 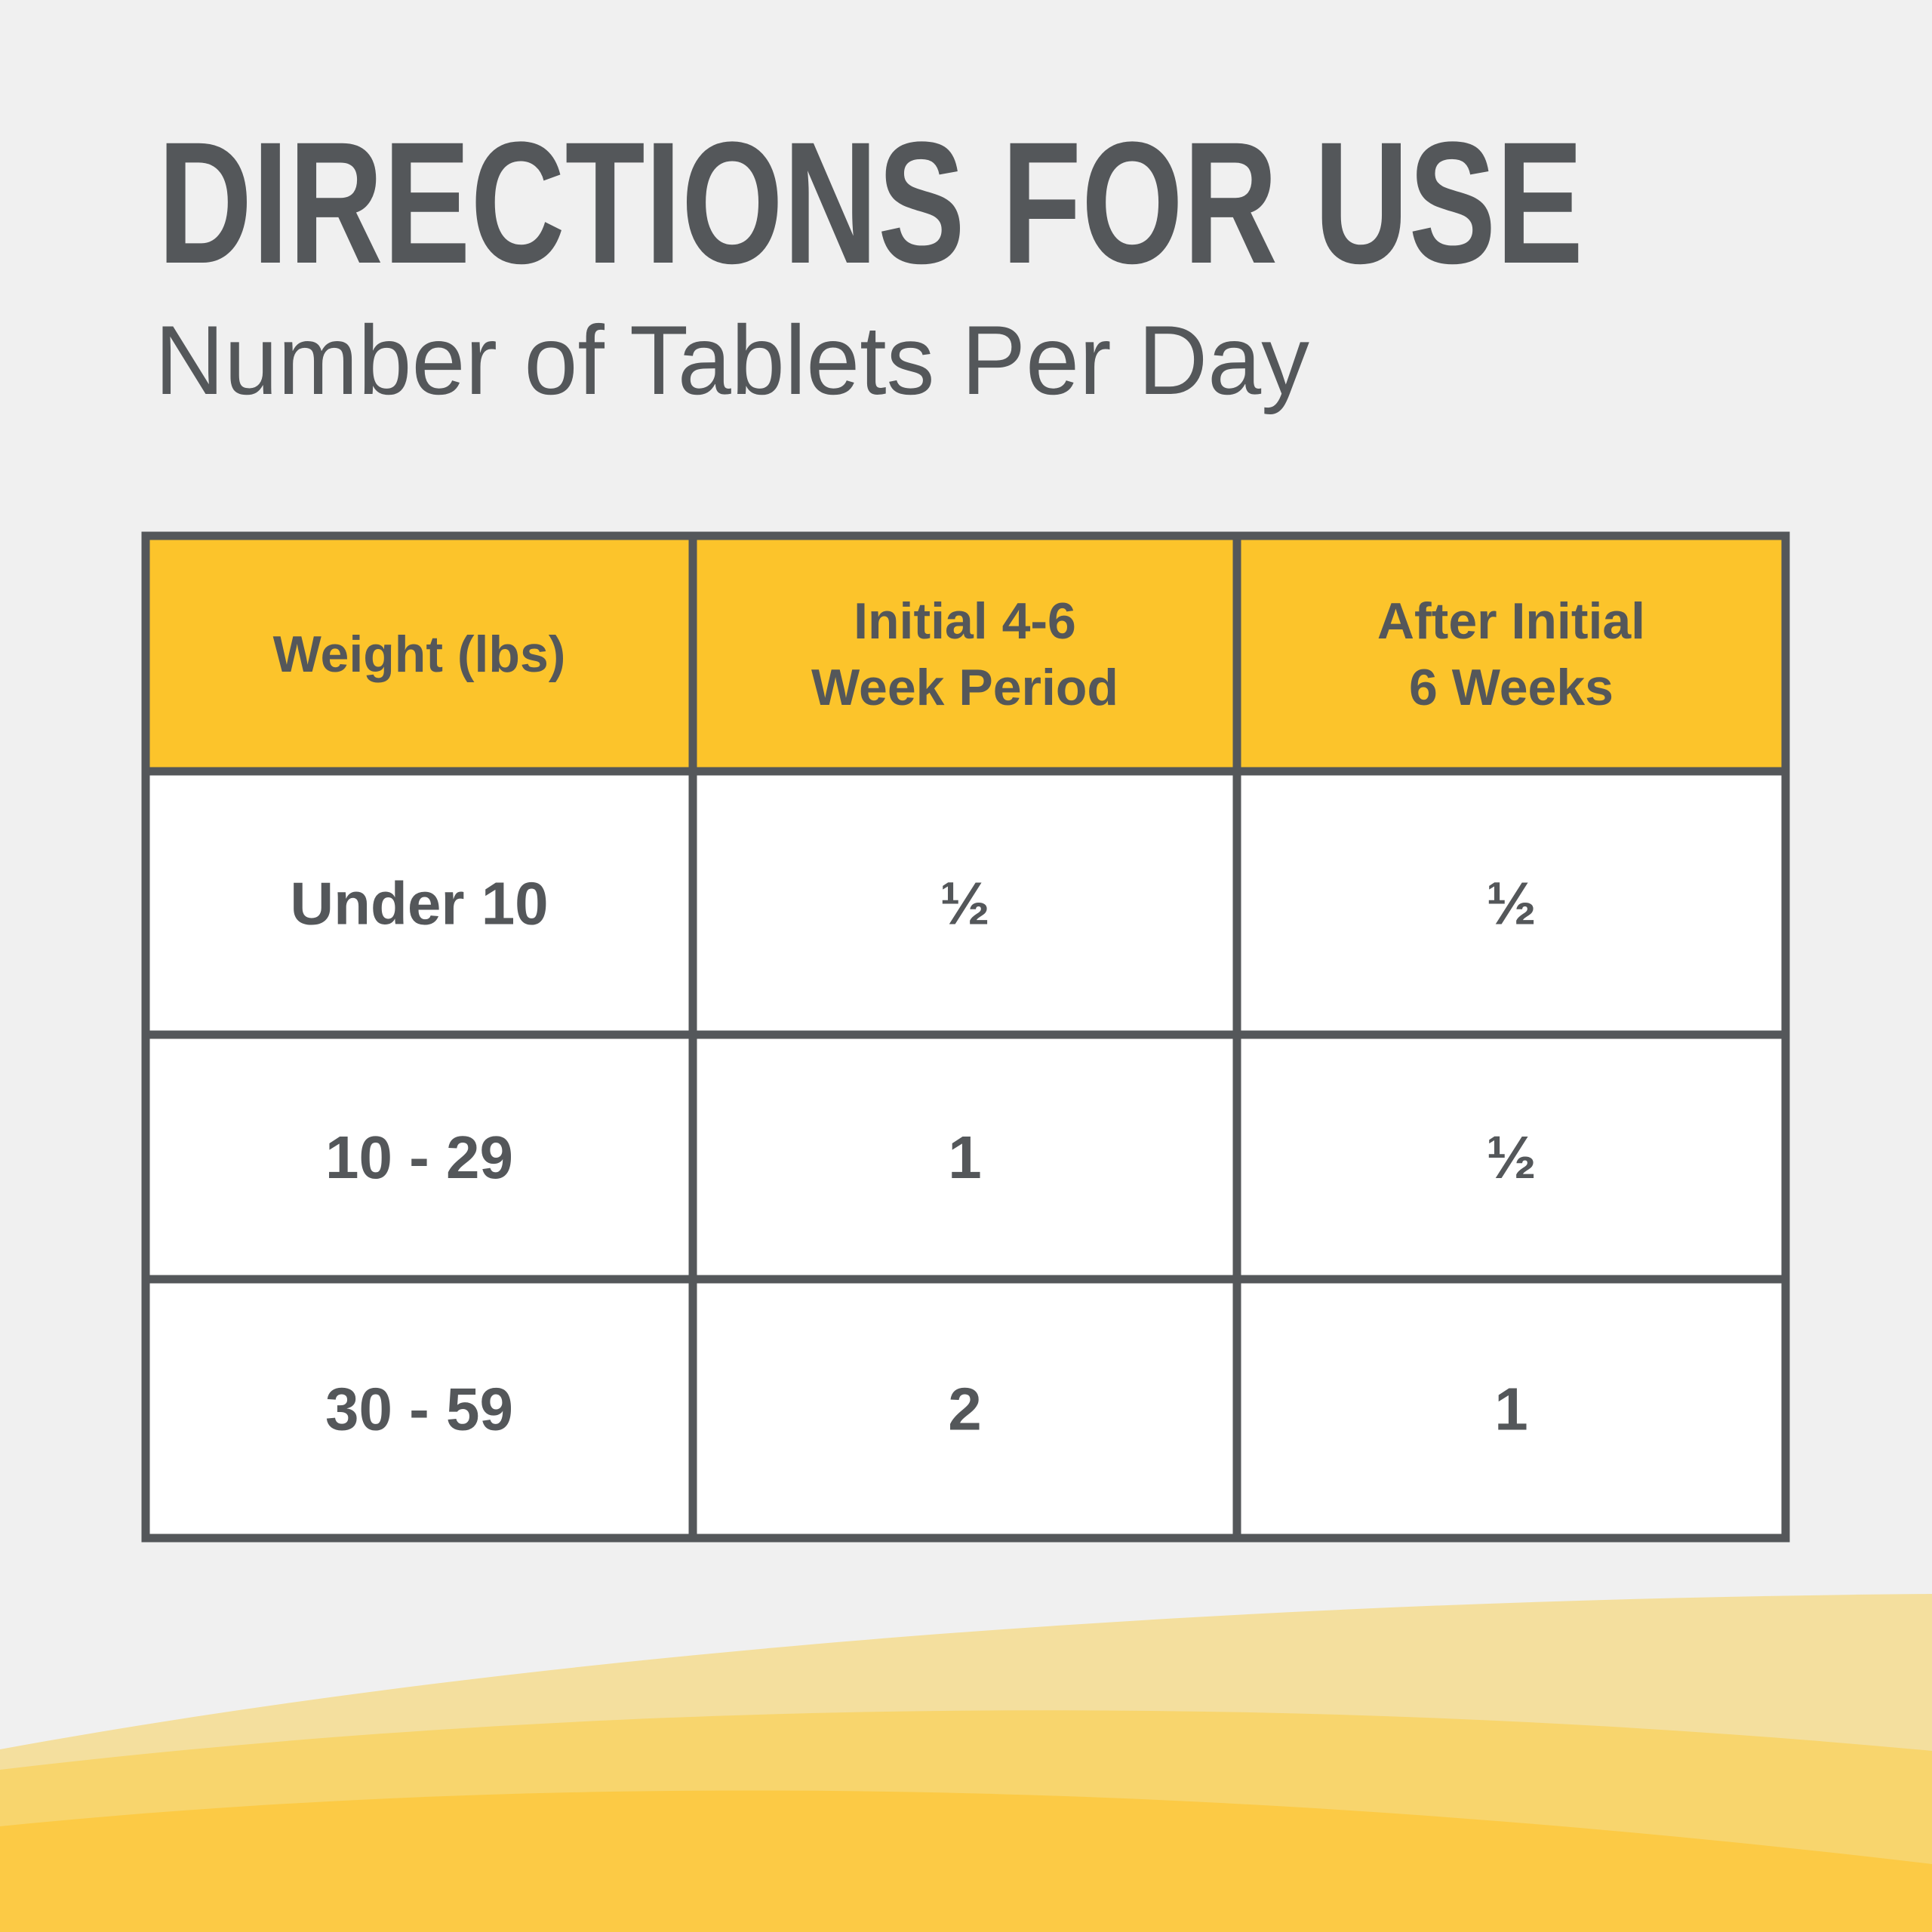 I want to click on column-header: Week Period, so click(x=964, y=687).